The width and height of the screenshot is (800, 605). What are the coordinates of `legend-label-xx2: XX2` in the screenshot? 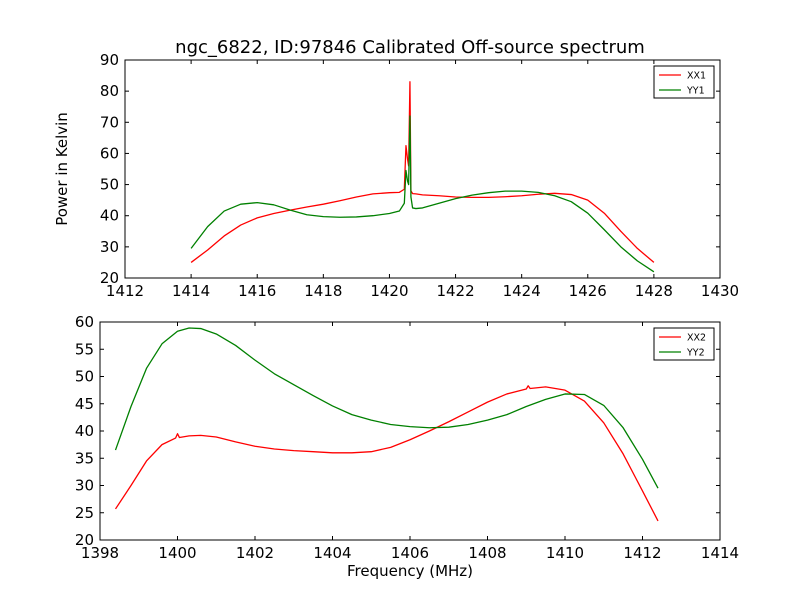 It's located at (696, 338).